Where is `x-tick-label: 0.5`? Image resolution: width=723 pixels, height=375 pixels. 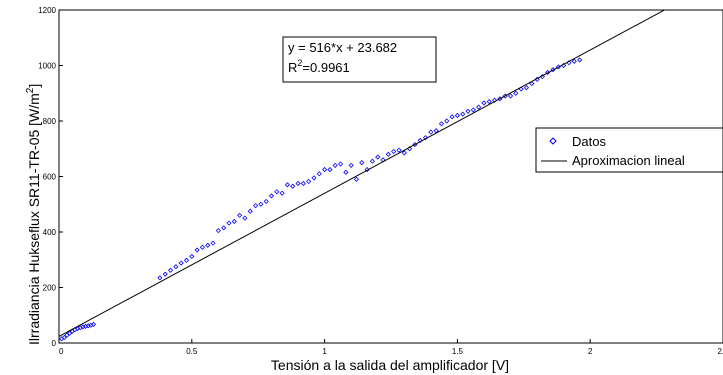 x-tick-label: 0.5 is located at coordinates (192, 351).